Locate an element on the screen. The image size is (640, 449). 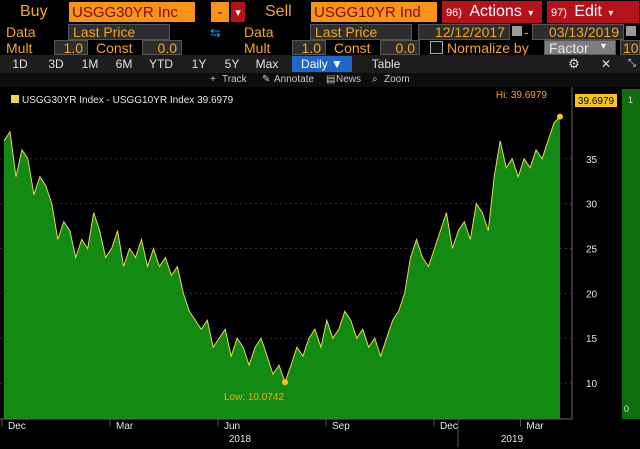
chart-toolbar: + Track ✎ Annotate ▤ News ⌕ Zoom is located at coordinates (320, 80).